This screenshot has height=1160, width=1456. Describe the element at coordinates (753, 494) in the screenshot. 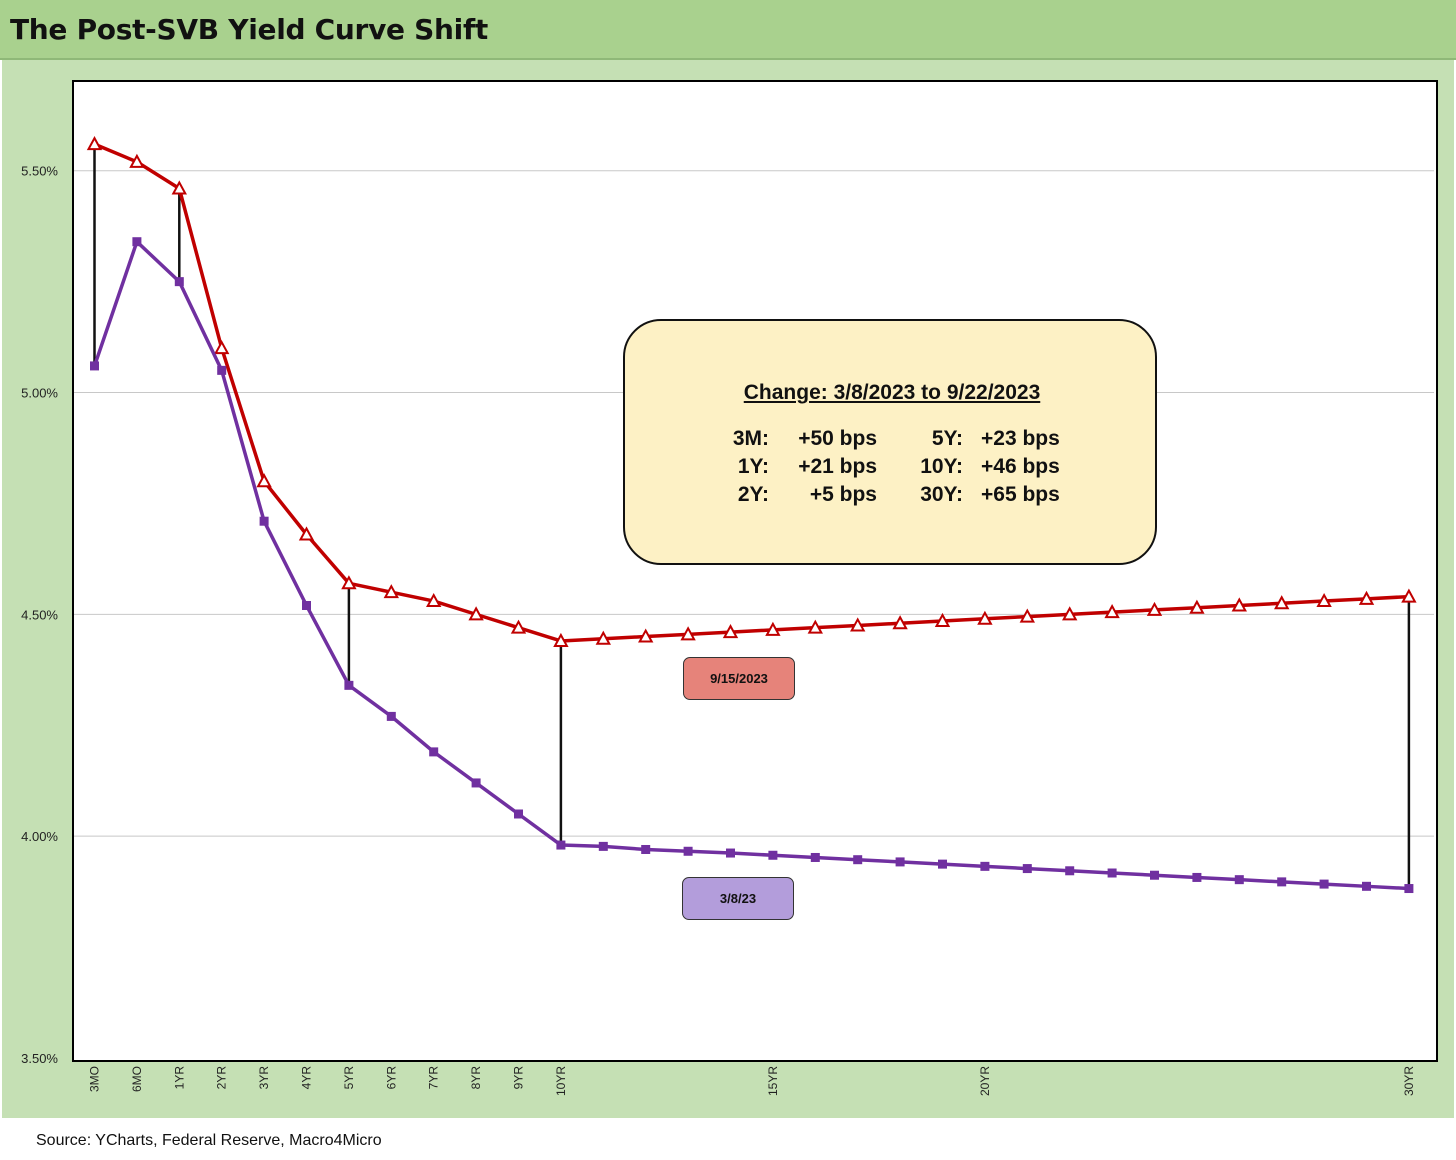

I see `change-left-label: 2Y:` at that location.